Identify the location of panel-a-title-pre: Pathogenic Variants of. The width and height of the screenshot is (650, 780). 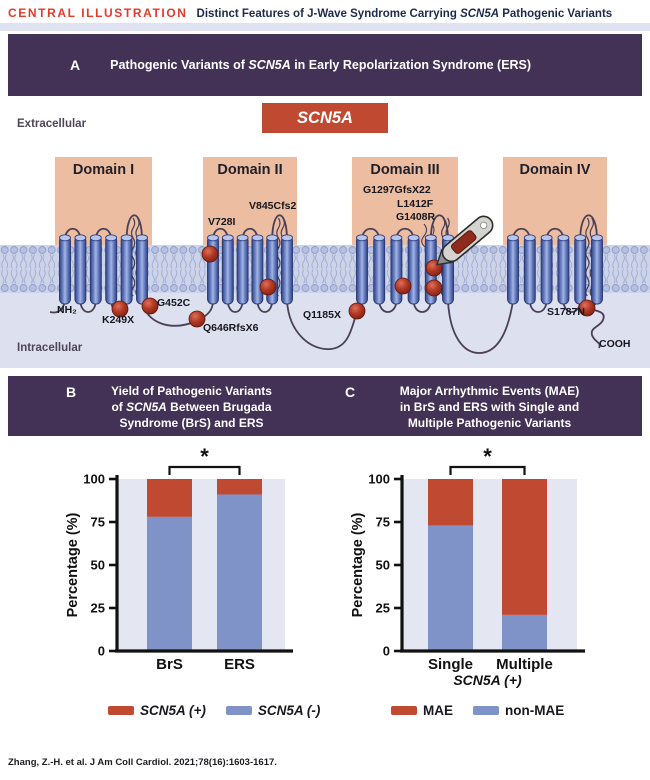
(179, 65).